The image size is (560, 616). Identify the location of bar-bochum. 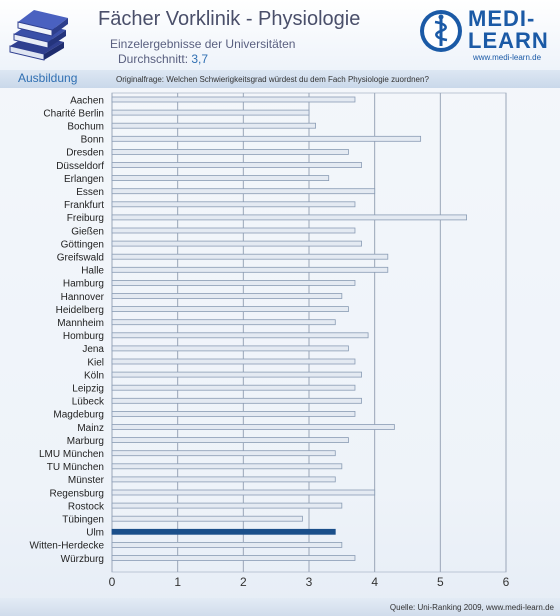
(213, 125).